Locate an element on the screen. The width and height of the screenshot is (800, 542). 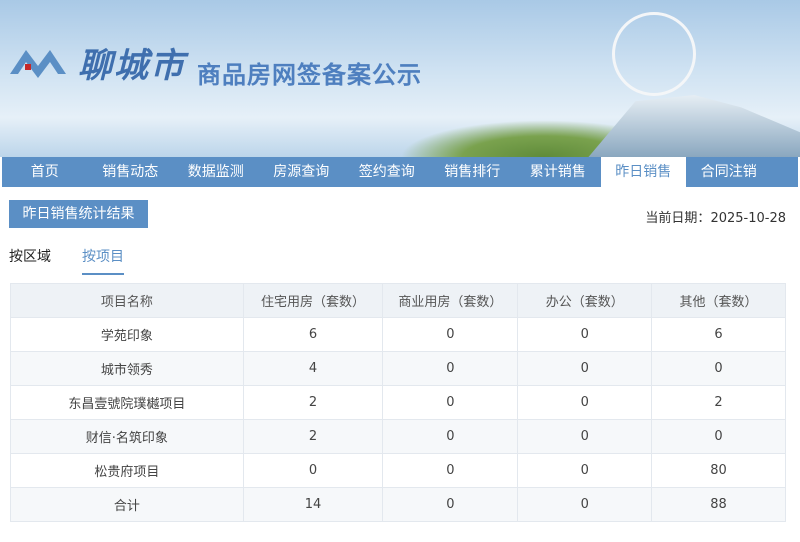
nav-item: 签约查询 is located at coordinates (386, 172).